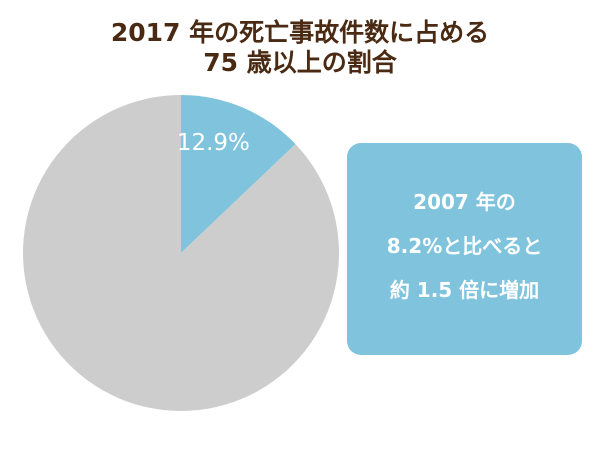  I want to click on callout-line-2: 8.2%と比べると, so click(464, 246).